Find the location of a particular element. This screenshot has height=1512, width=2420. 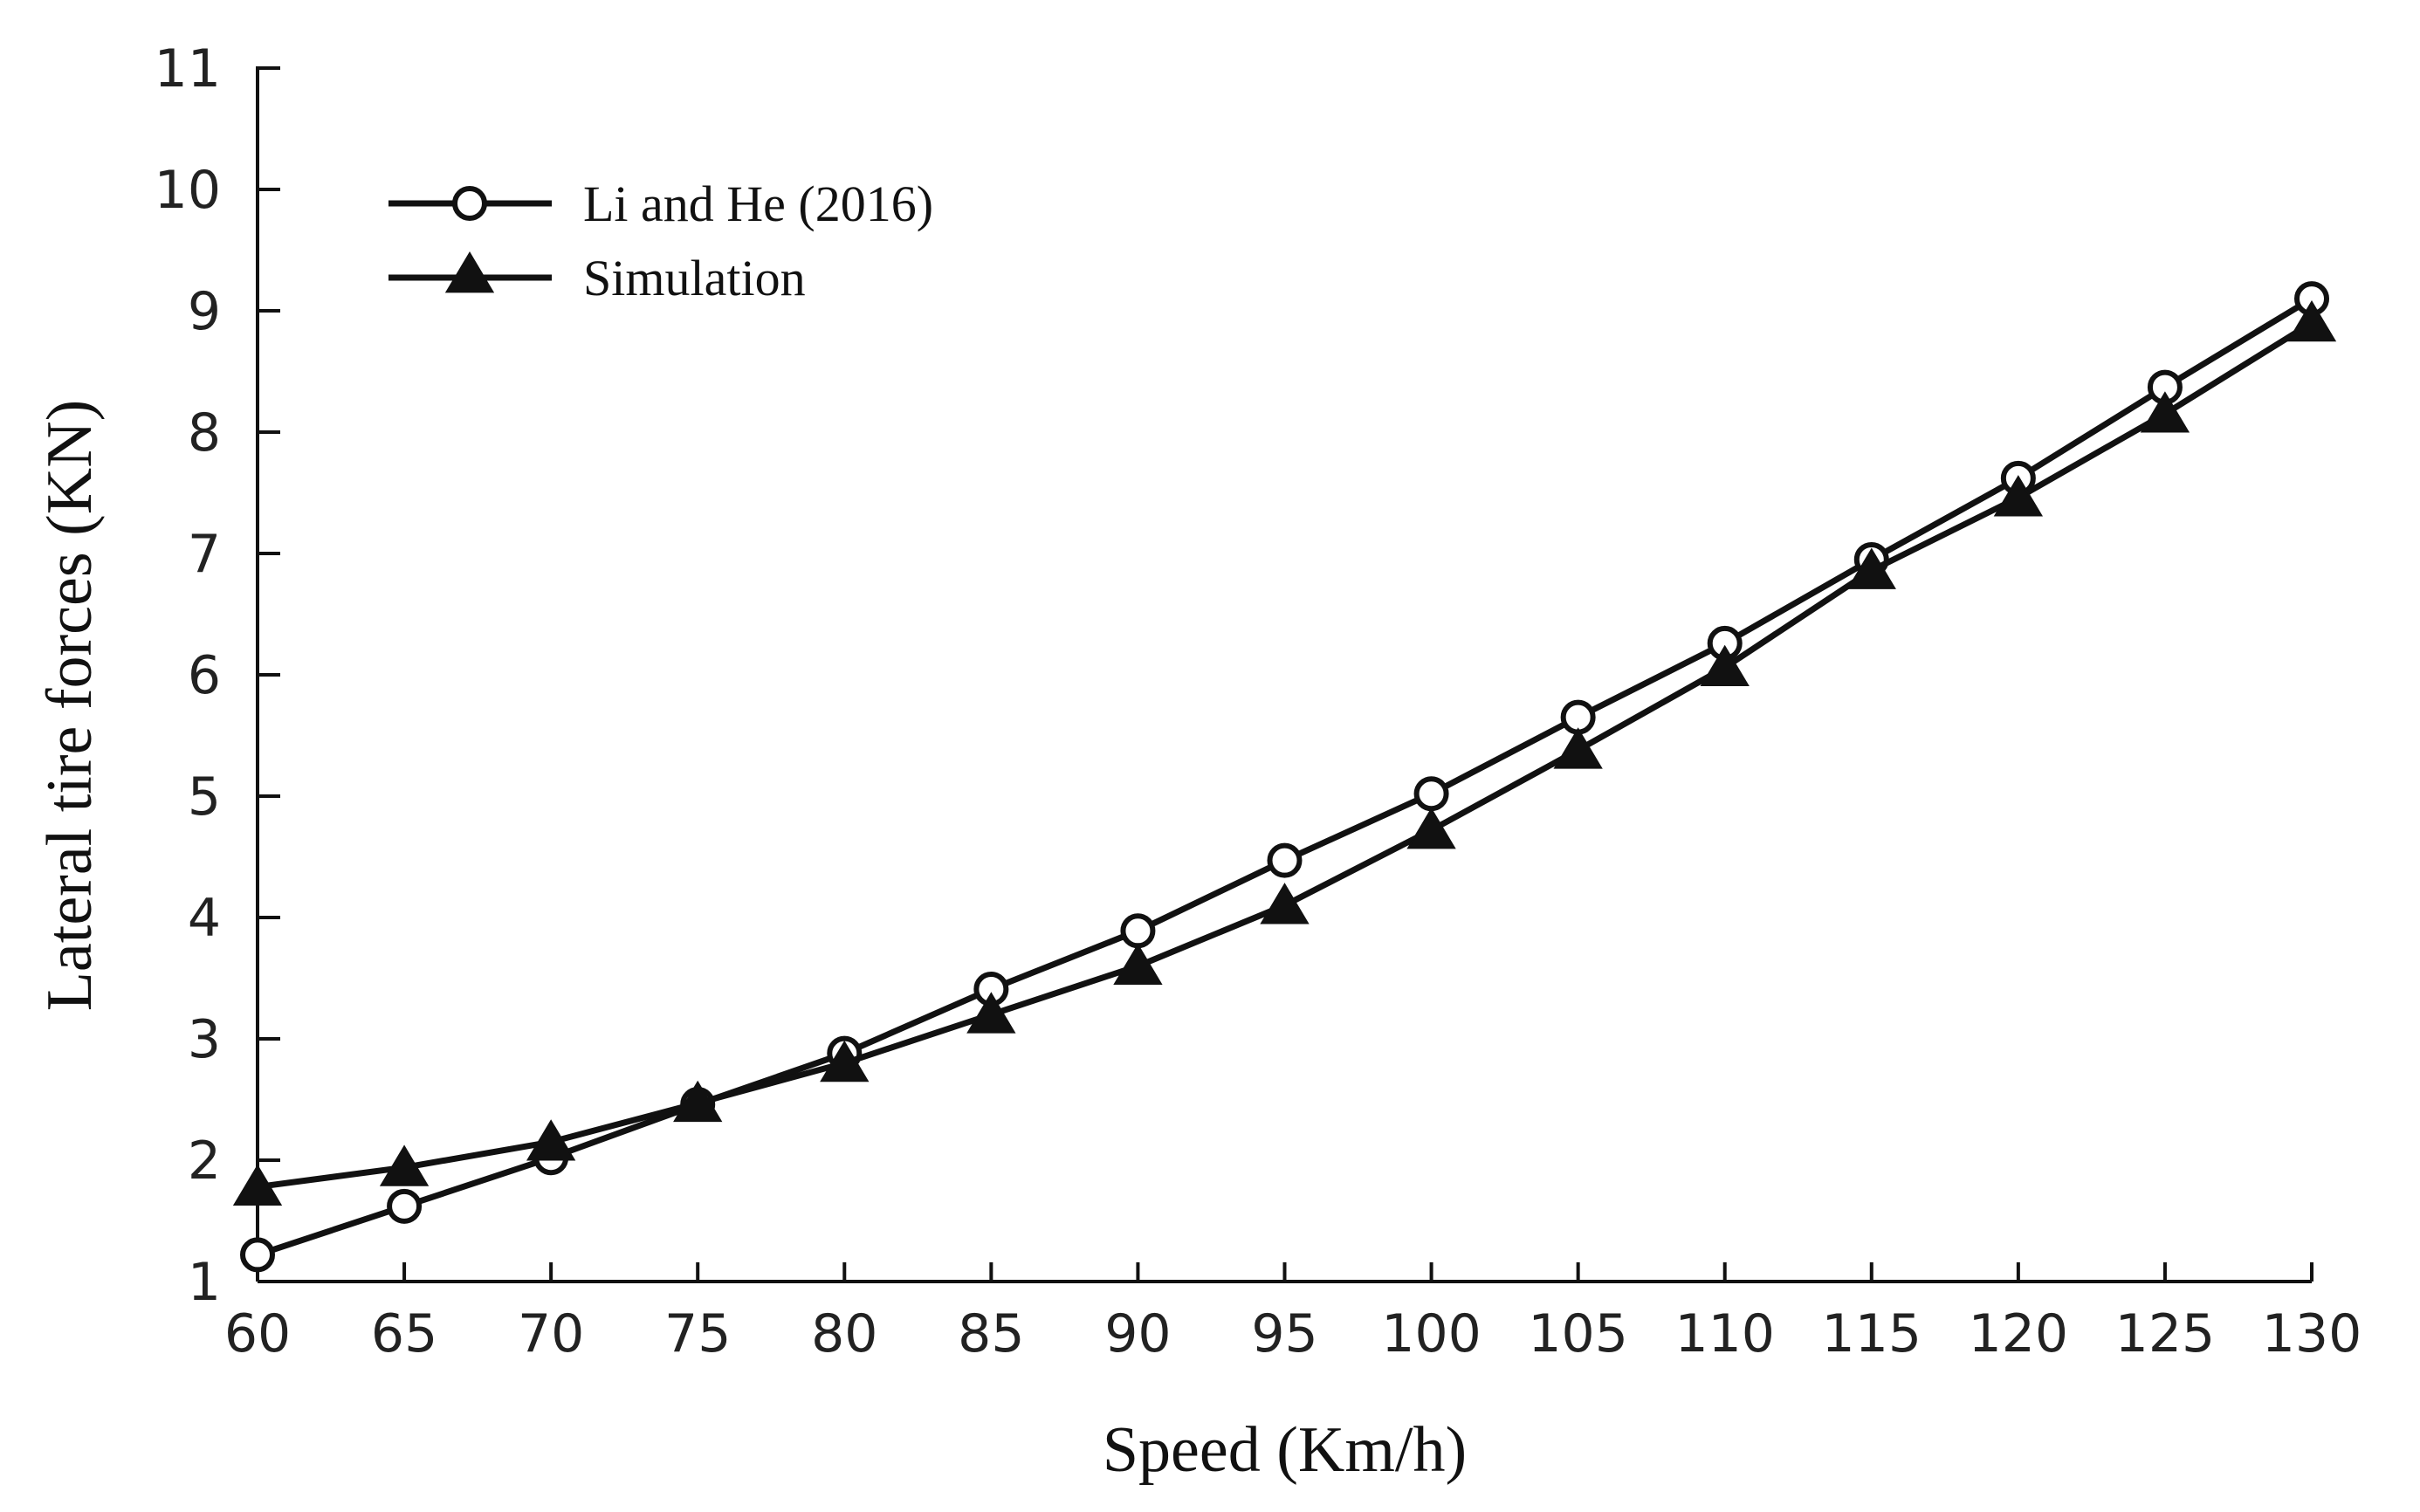

x-tick-label: 120 is located at coordinates (2019, 1333).